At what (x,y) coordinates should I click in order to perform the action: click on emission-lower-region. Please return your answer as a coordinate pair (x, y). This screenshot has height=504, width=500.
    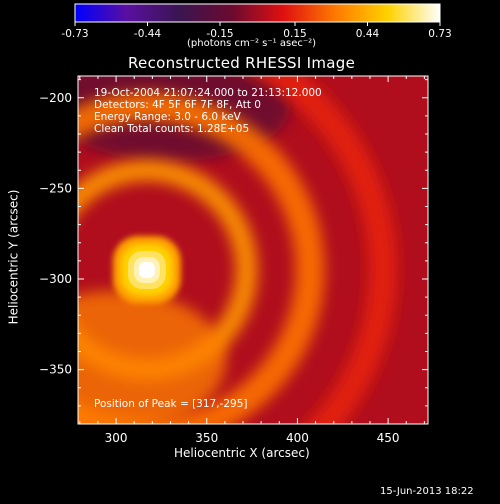
    Looking at the image, I should click on (152, 357).